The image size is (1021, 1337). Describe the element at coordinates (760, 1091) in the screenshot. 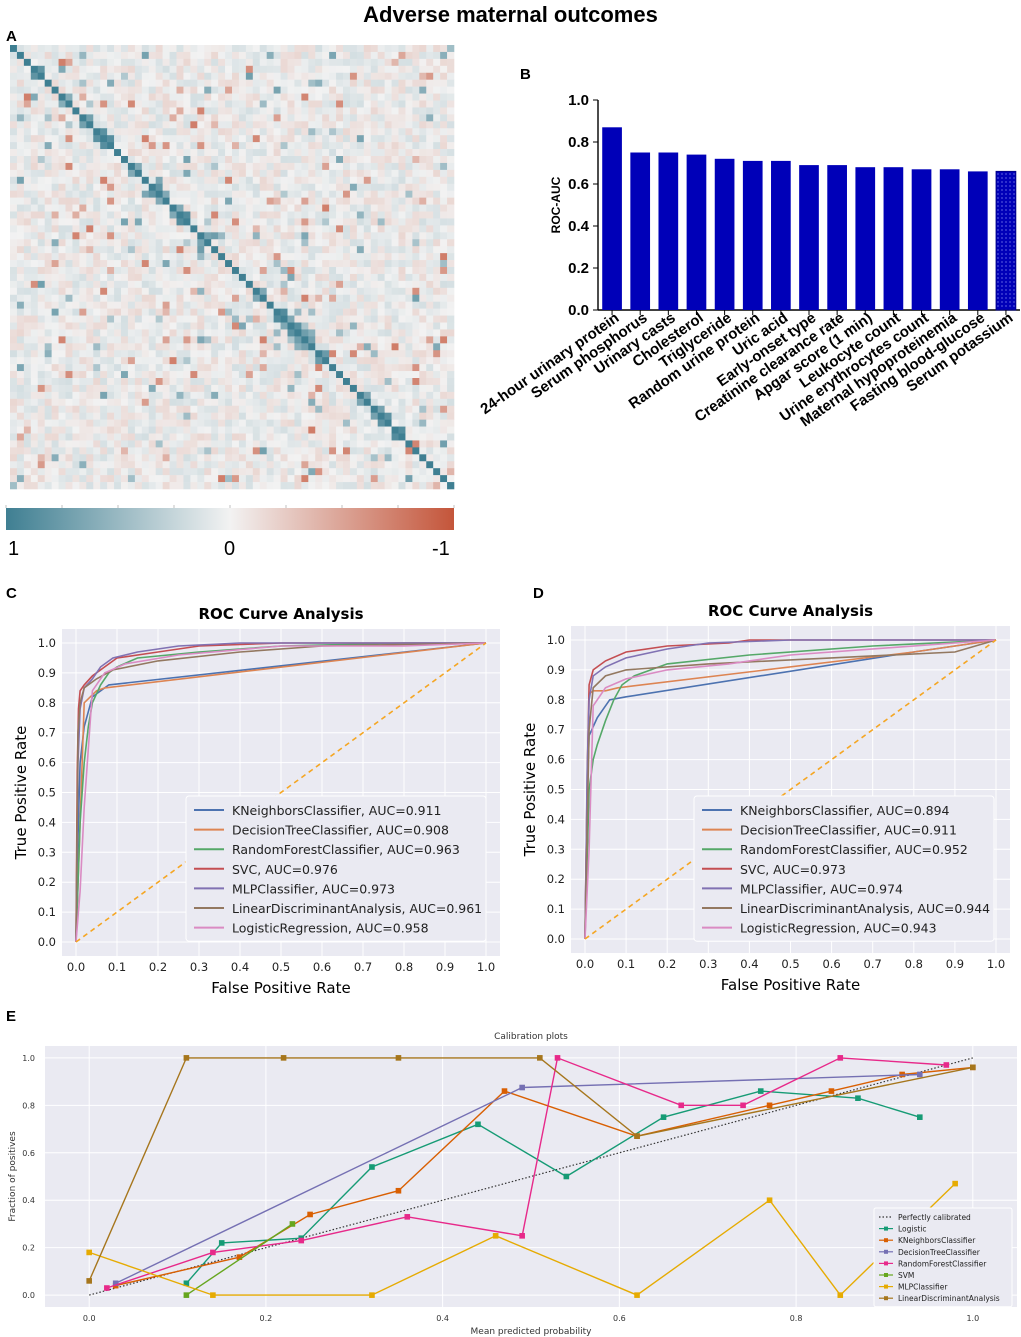

I see `calibration-marker` at that location.